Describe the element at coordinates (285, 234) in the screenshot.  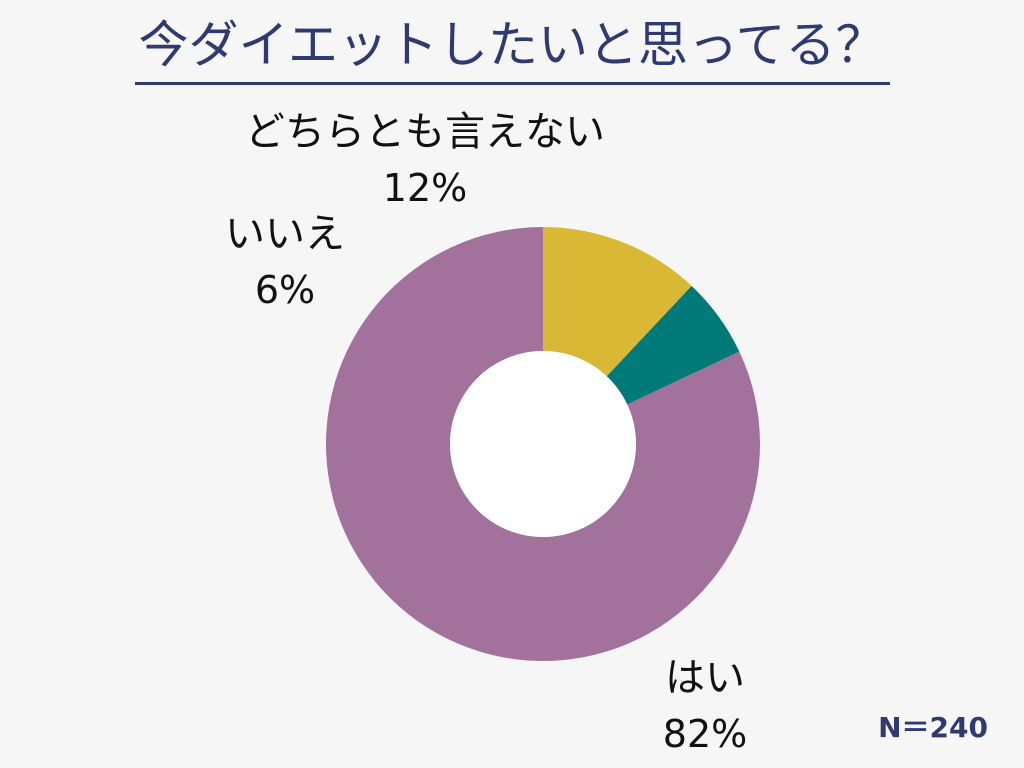
I see `slice-label-no-name: いいえ` at that location.